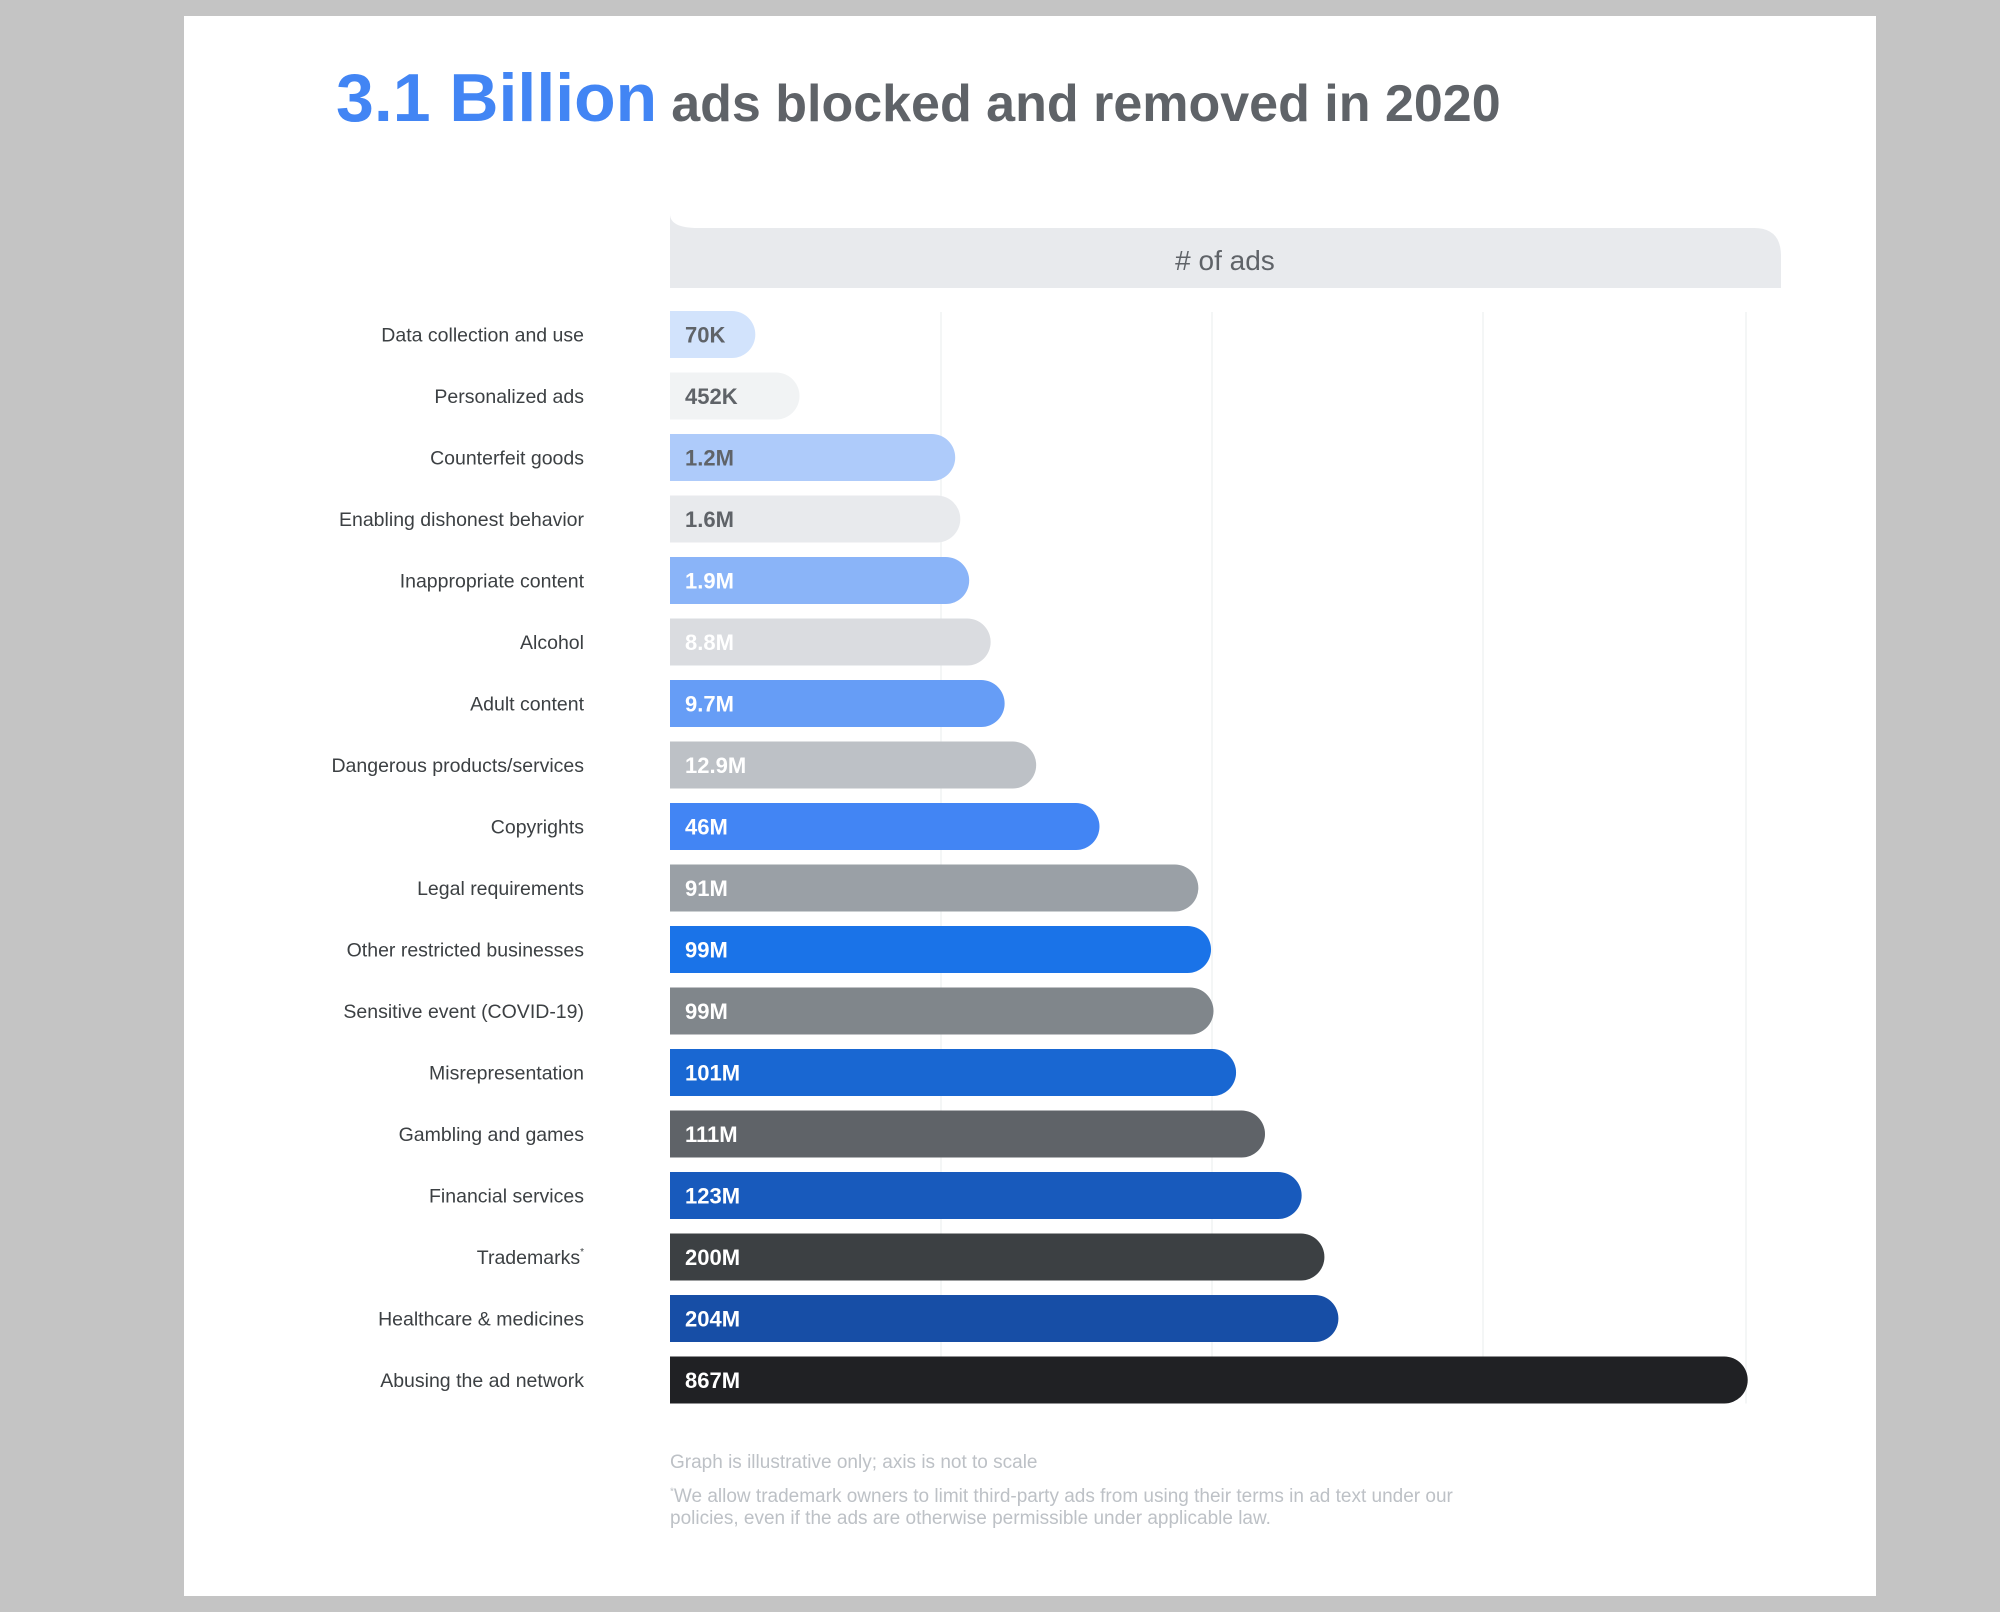 This screenshot has height=1612, width=2000. I want to click on bar-value-label: 8.8M, so click(709, 642).